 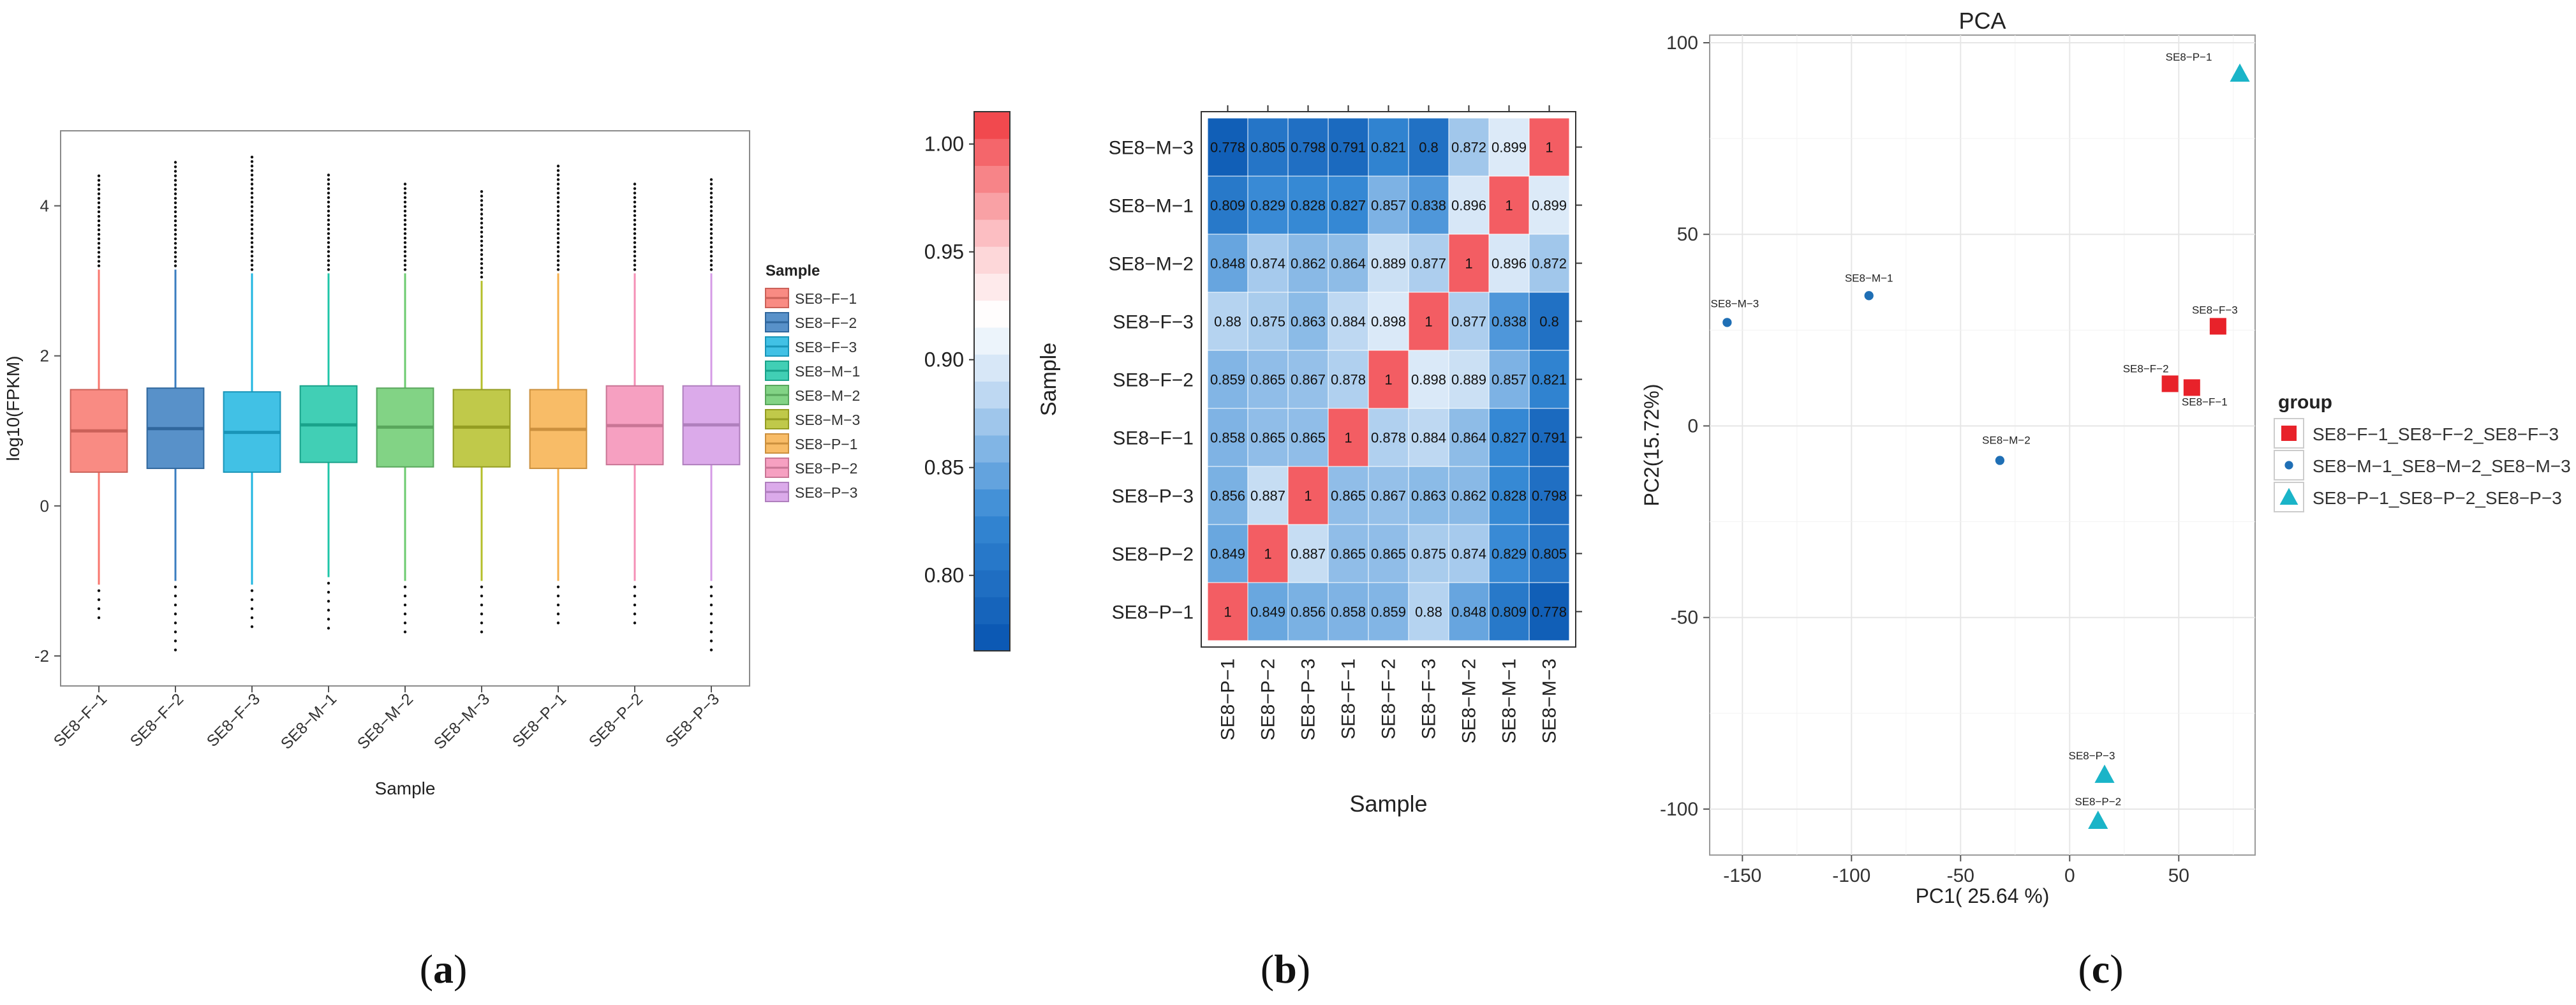 What do you see at coordinates (1388, 206) in the screenshot?
I see `heatmap-cell-value: 0.857` at bounding box center [1388, 206].